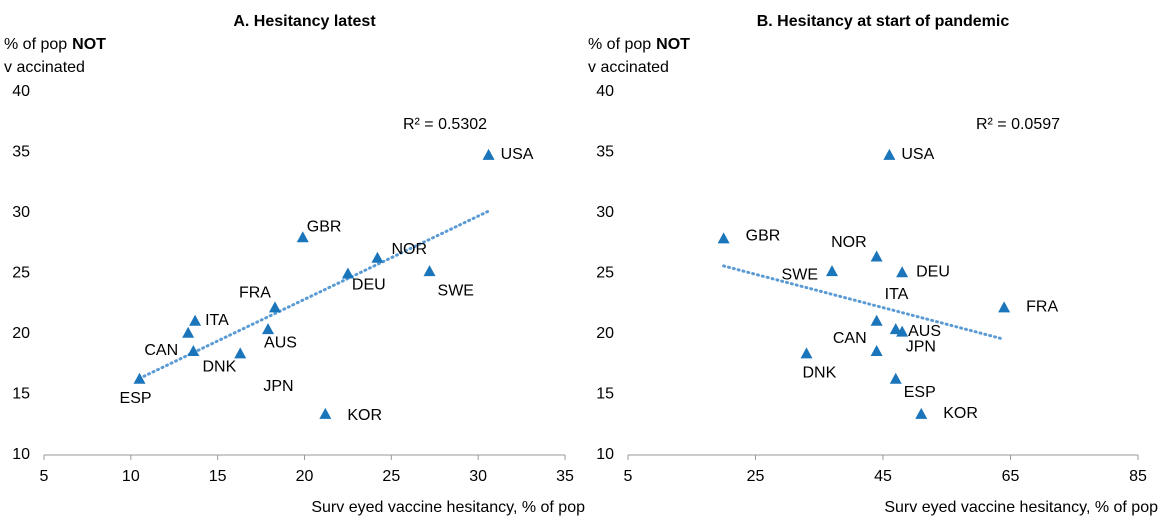 The height and width of the screenshot is (522, 1164). What do you see at coordinates (565, 476) in the screenshot?
I see `x-tick-label: 35` at bounding box center [565, 476].